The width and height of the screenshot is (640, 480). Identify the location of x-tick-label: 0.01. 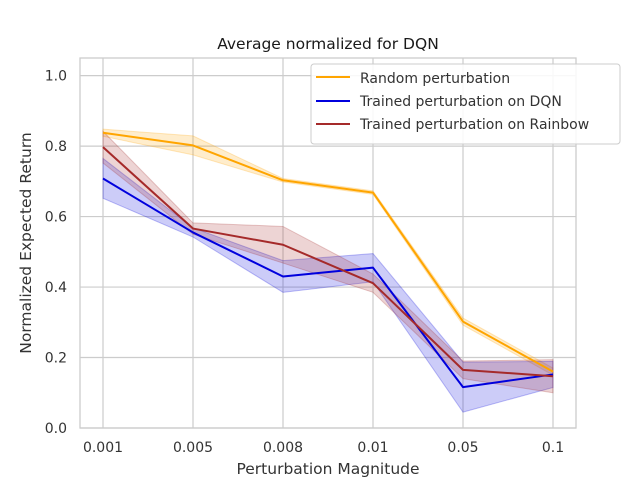
(372, 448).